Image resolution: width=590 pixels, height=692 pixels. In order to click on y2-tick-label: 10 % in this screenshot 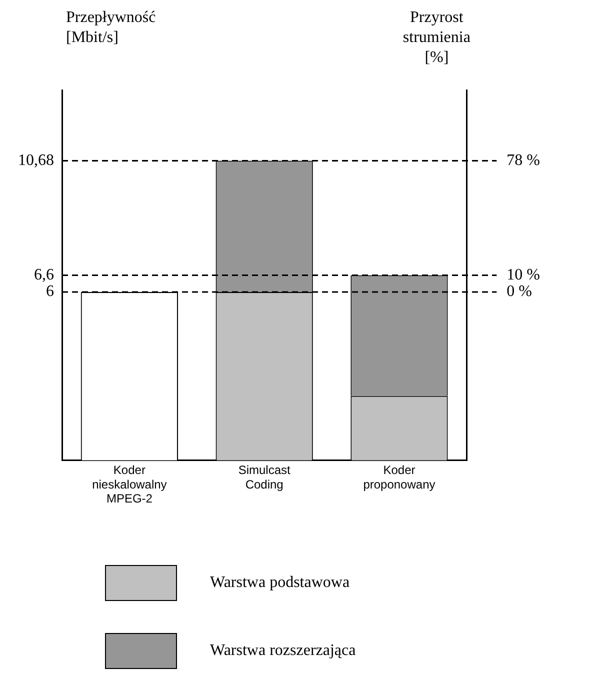, I will do `click(523, 275)`.